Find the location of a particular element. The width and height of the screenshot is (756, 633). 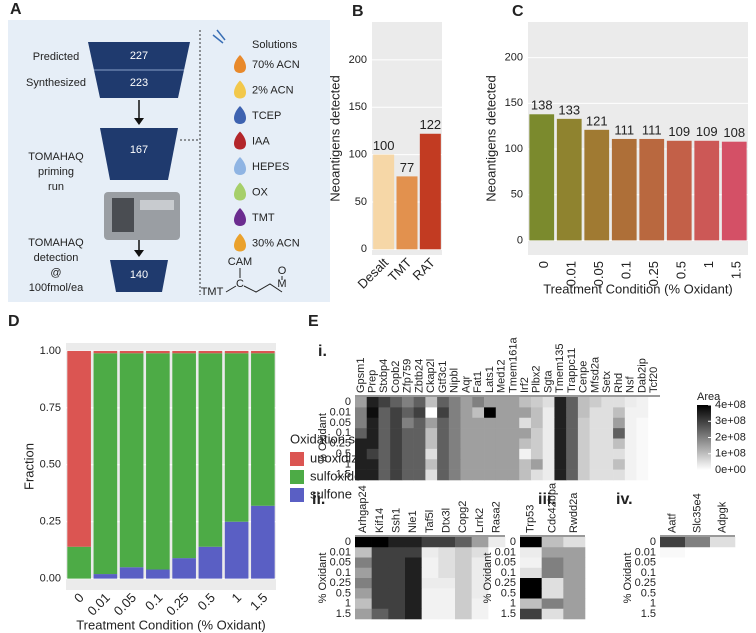

droplet is located at coordinates (240, 140).